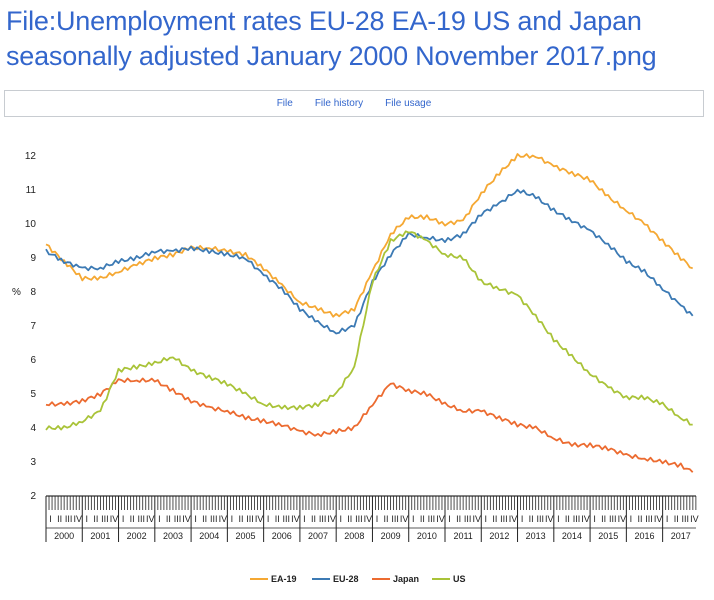 This screenshot has width=714, height=600. Describe the element at coordinates (346, 579) in the screenshot. I see `legend-label: EU-28` at that location.